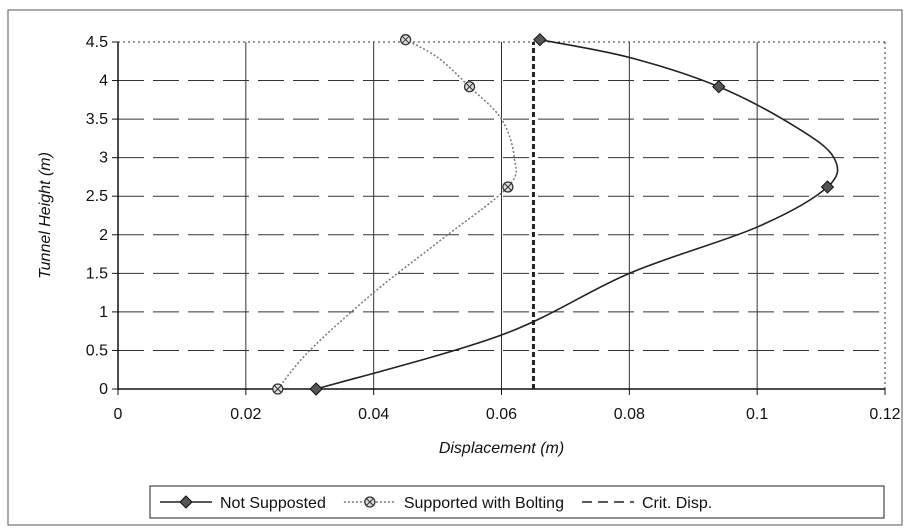  I want to click on legend-box, so click(517, 502).